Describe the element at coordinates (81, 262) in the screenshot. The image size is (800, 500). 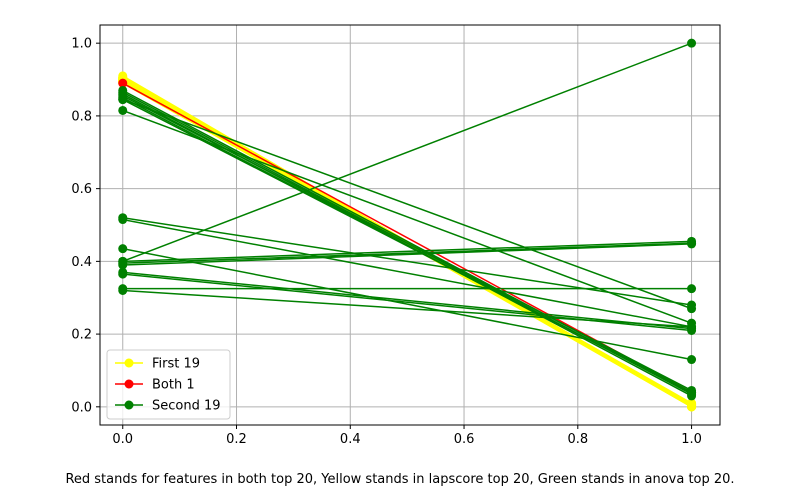
I see `y-tick-label: 0.4` at that location.